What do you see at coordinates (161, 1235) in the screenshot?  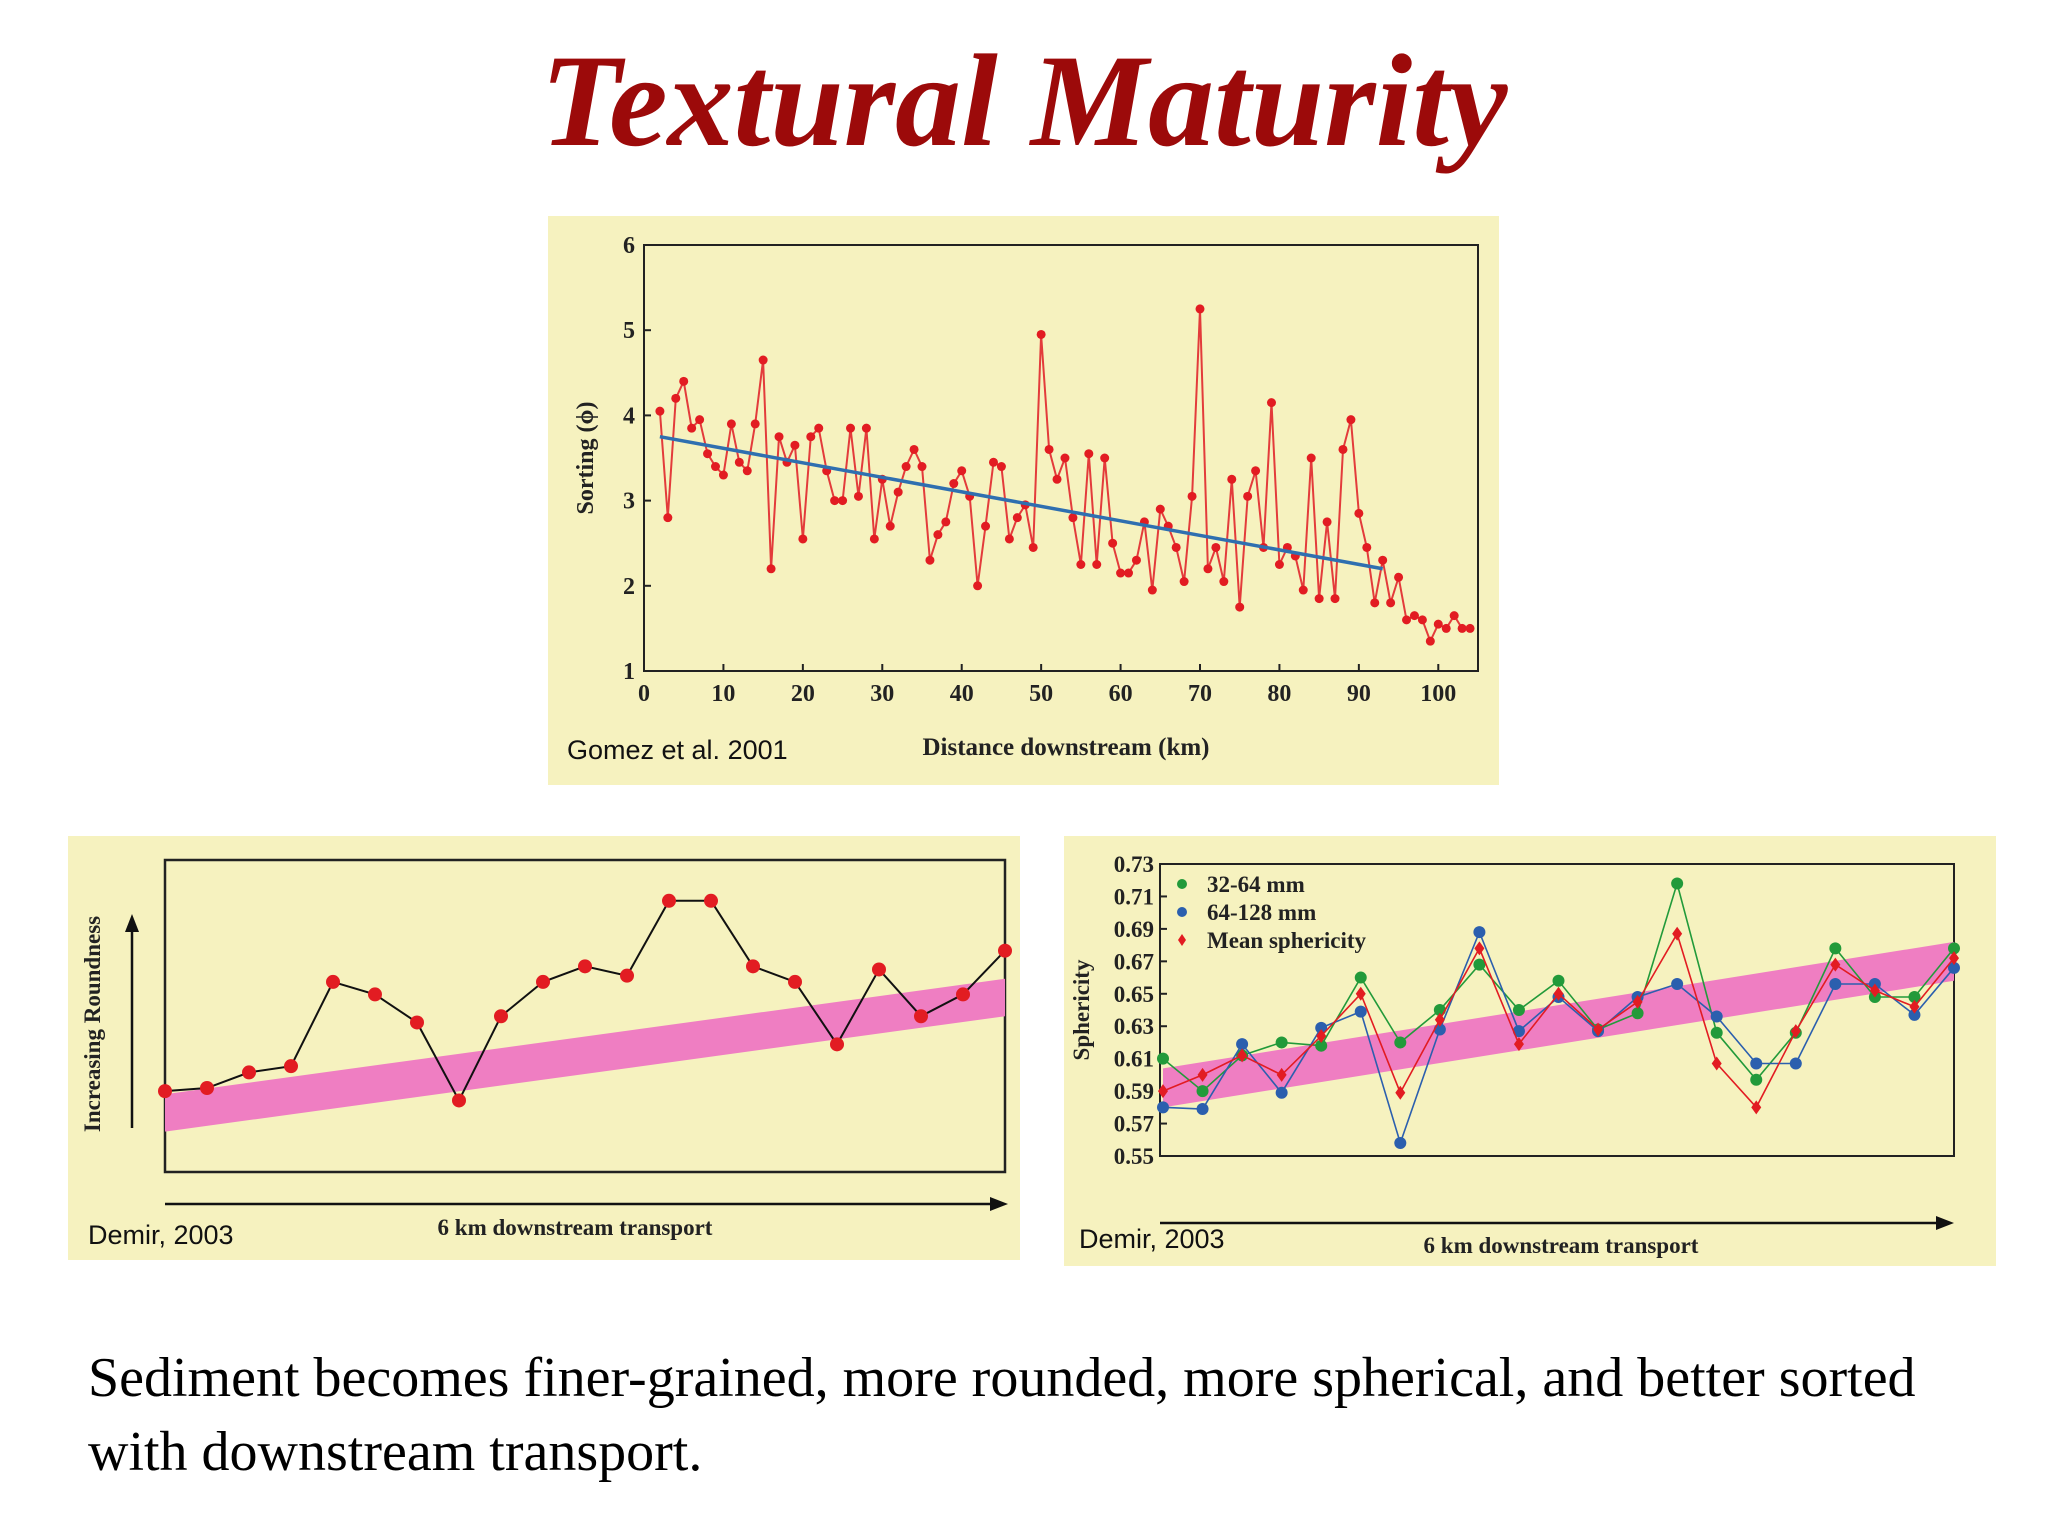 I see `roundness-chart-credit: Demir, 2003` at bounding box center [161, 1235].